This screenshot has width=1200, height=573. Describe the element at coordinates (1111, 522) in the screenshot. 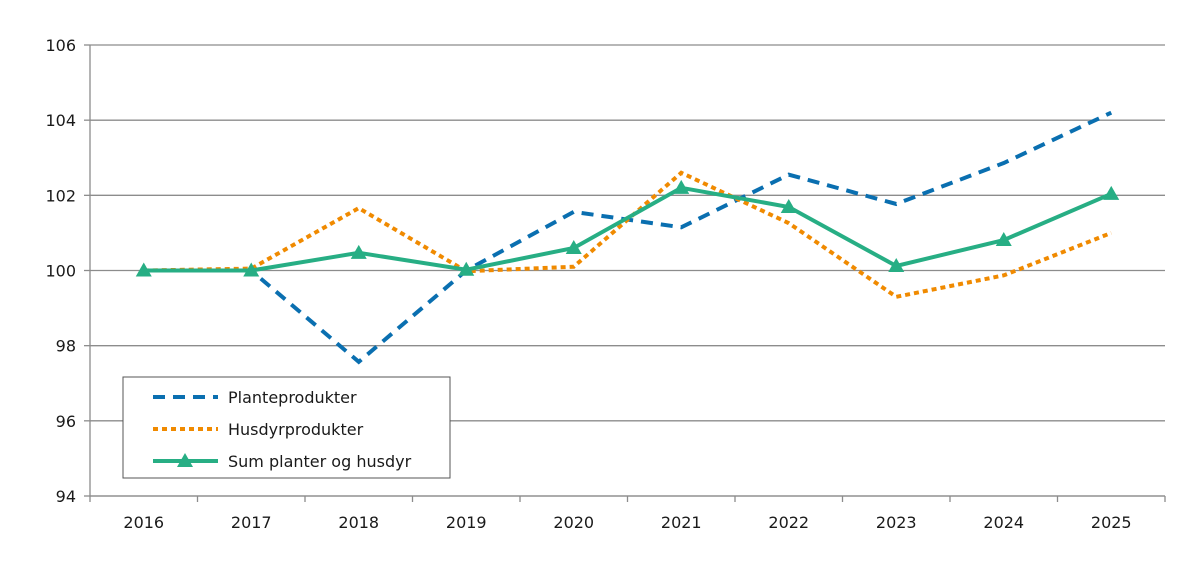

I see `x-tick-label: 2025` at that location.